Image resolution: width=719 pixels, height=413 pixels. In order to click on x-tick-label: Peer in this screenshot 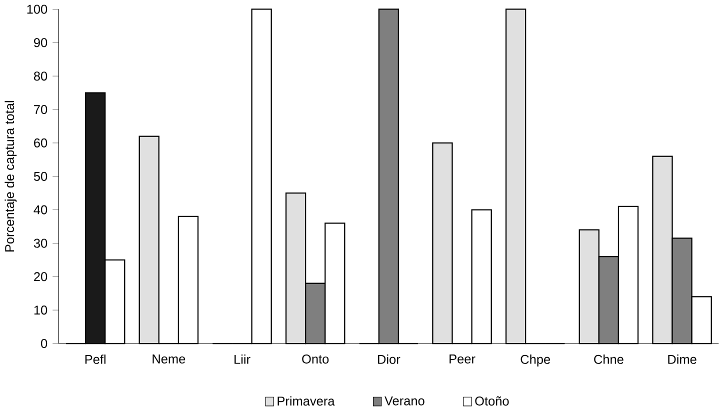, I will do `click(463, 359)`.